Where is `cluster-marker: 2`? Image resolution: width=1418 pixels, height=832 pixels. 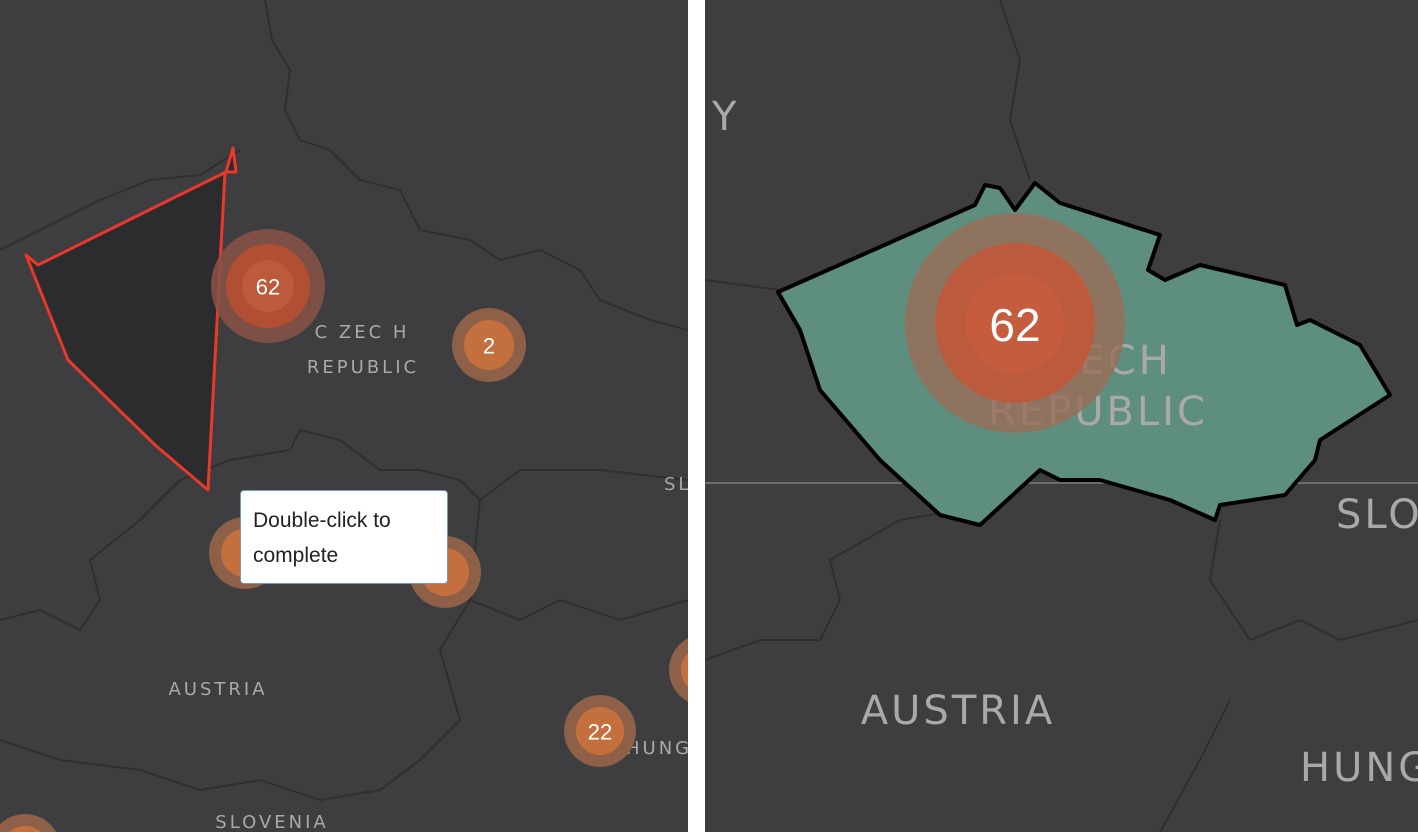
cluster-marker: 2 is located at coordinates (489, 345).